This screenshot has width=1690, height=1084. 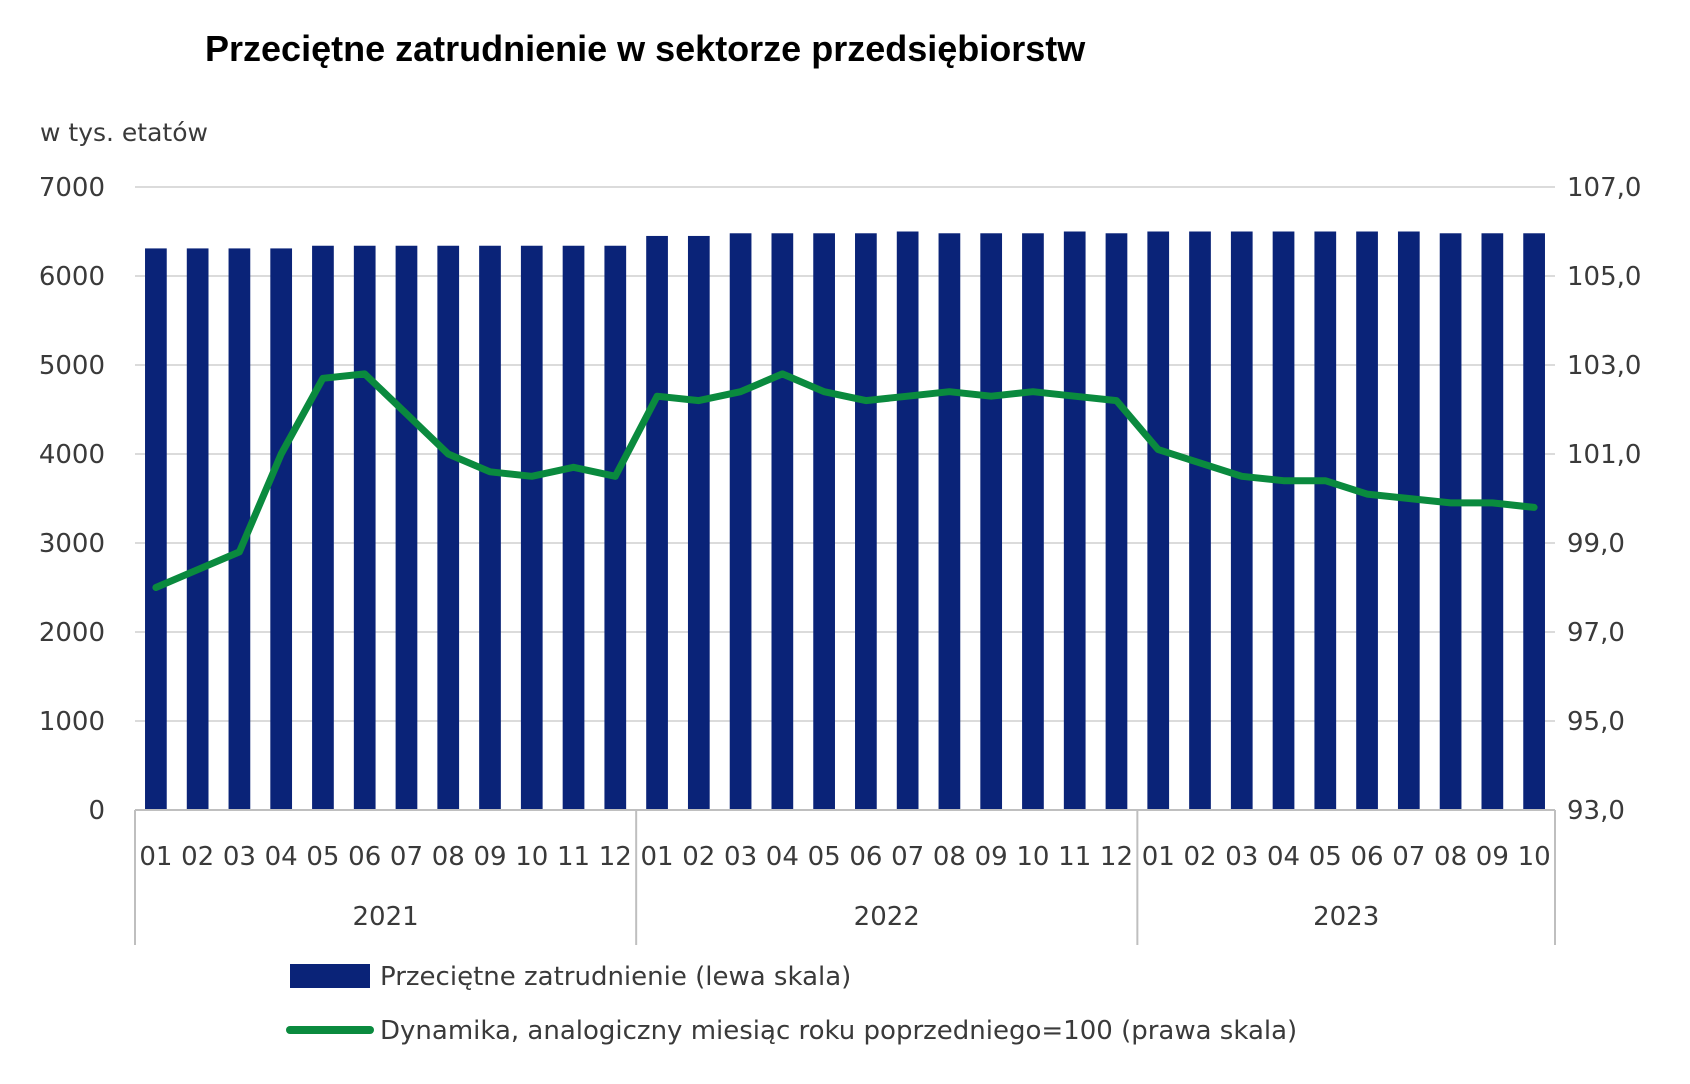 I want to click on y2-axis-tick-label: 99,0, so click(x=1596, y=544).